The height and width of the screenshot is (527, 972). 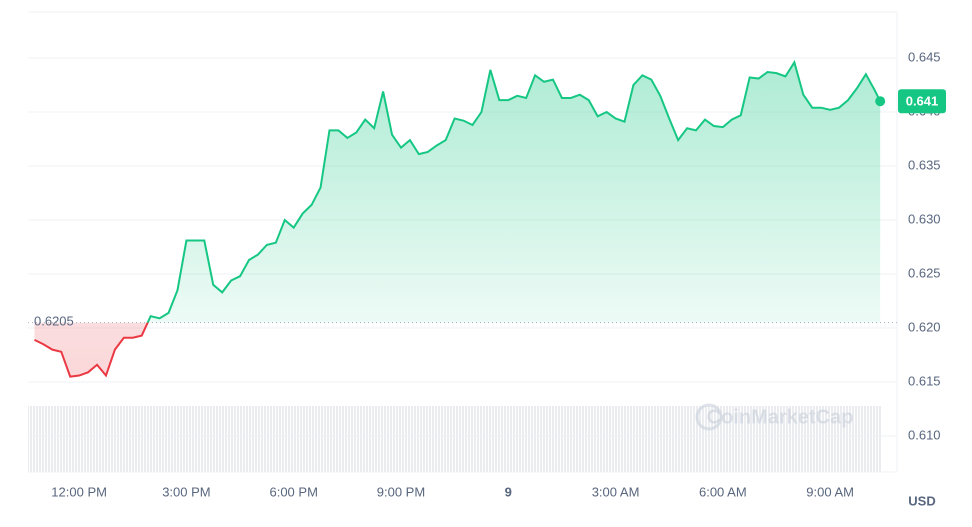 I want to click on watermark: CoinMarketCap, so click(x=780, y=417).